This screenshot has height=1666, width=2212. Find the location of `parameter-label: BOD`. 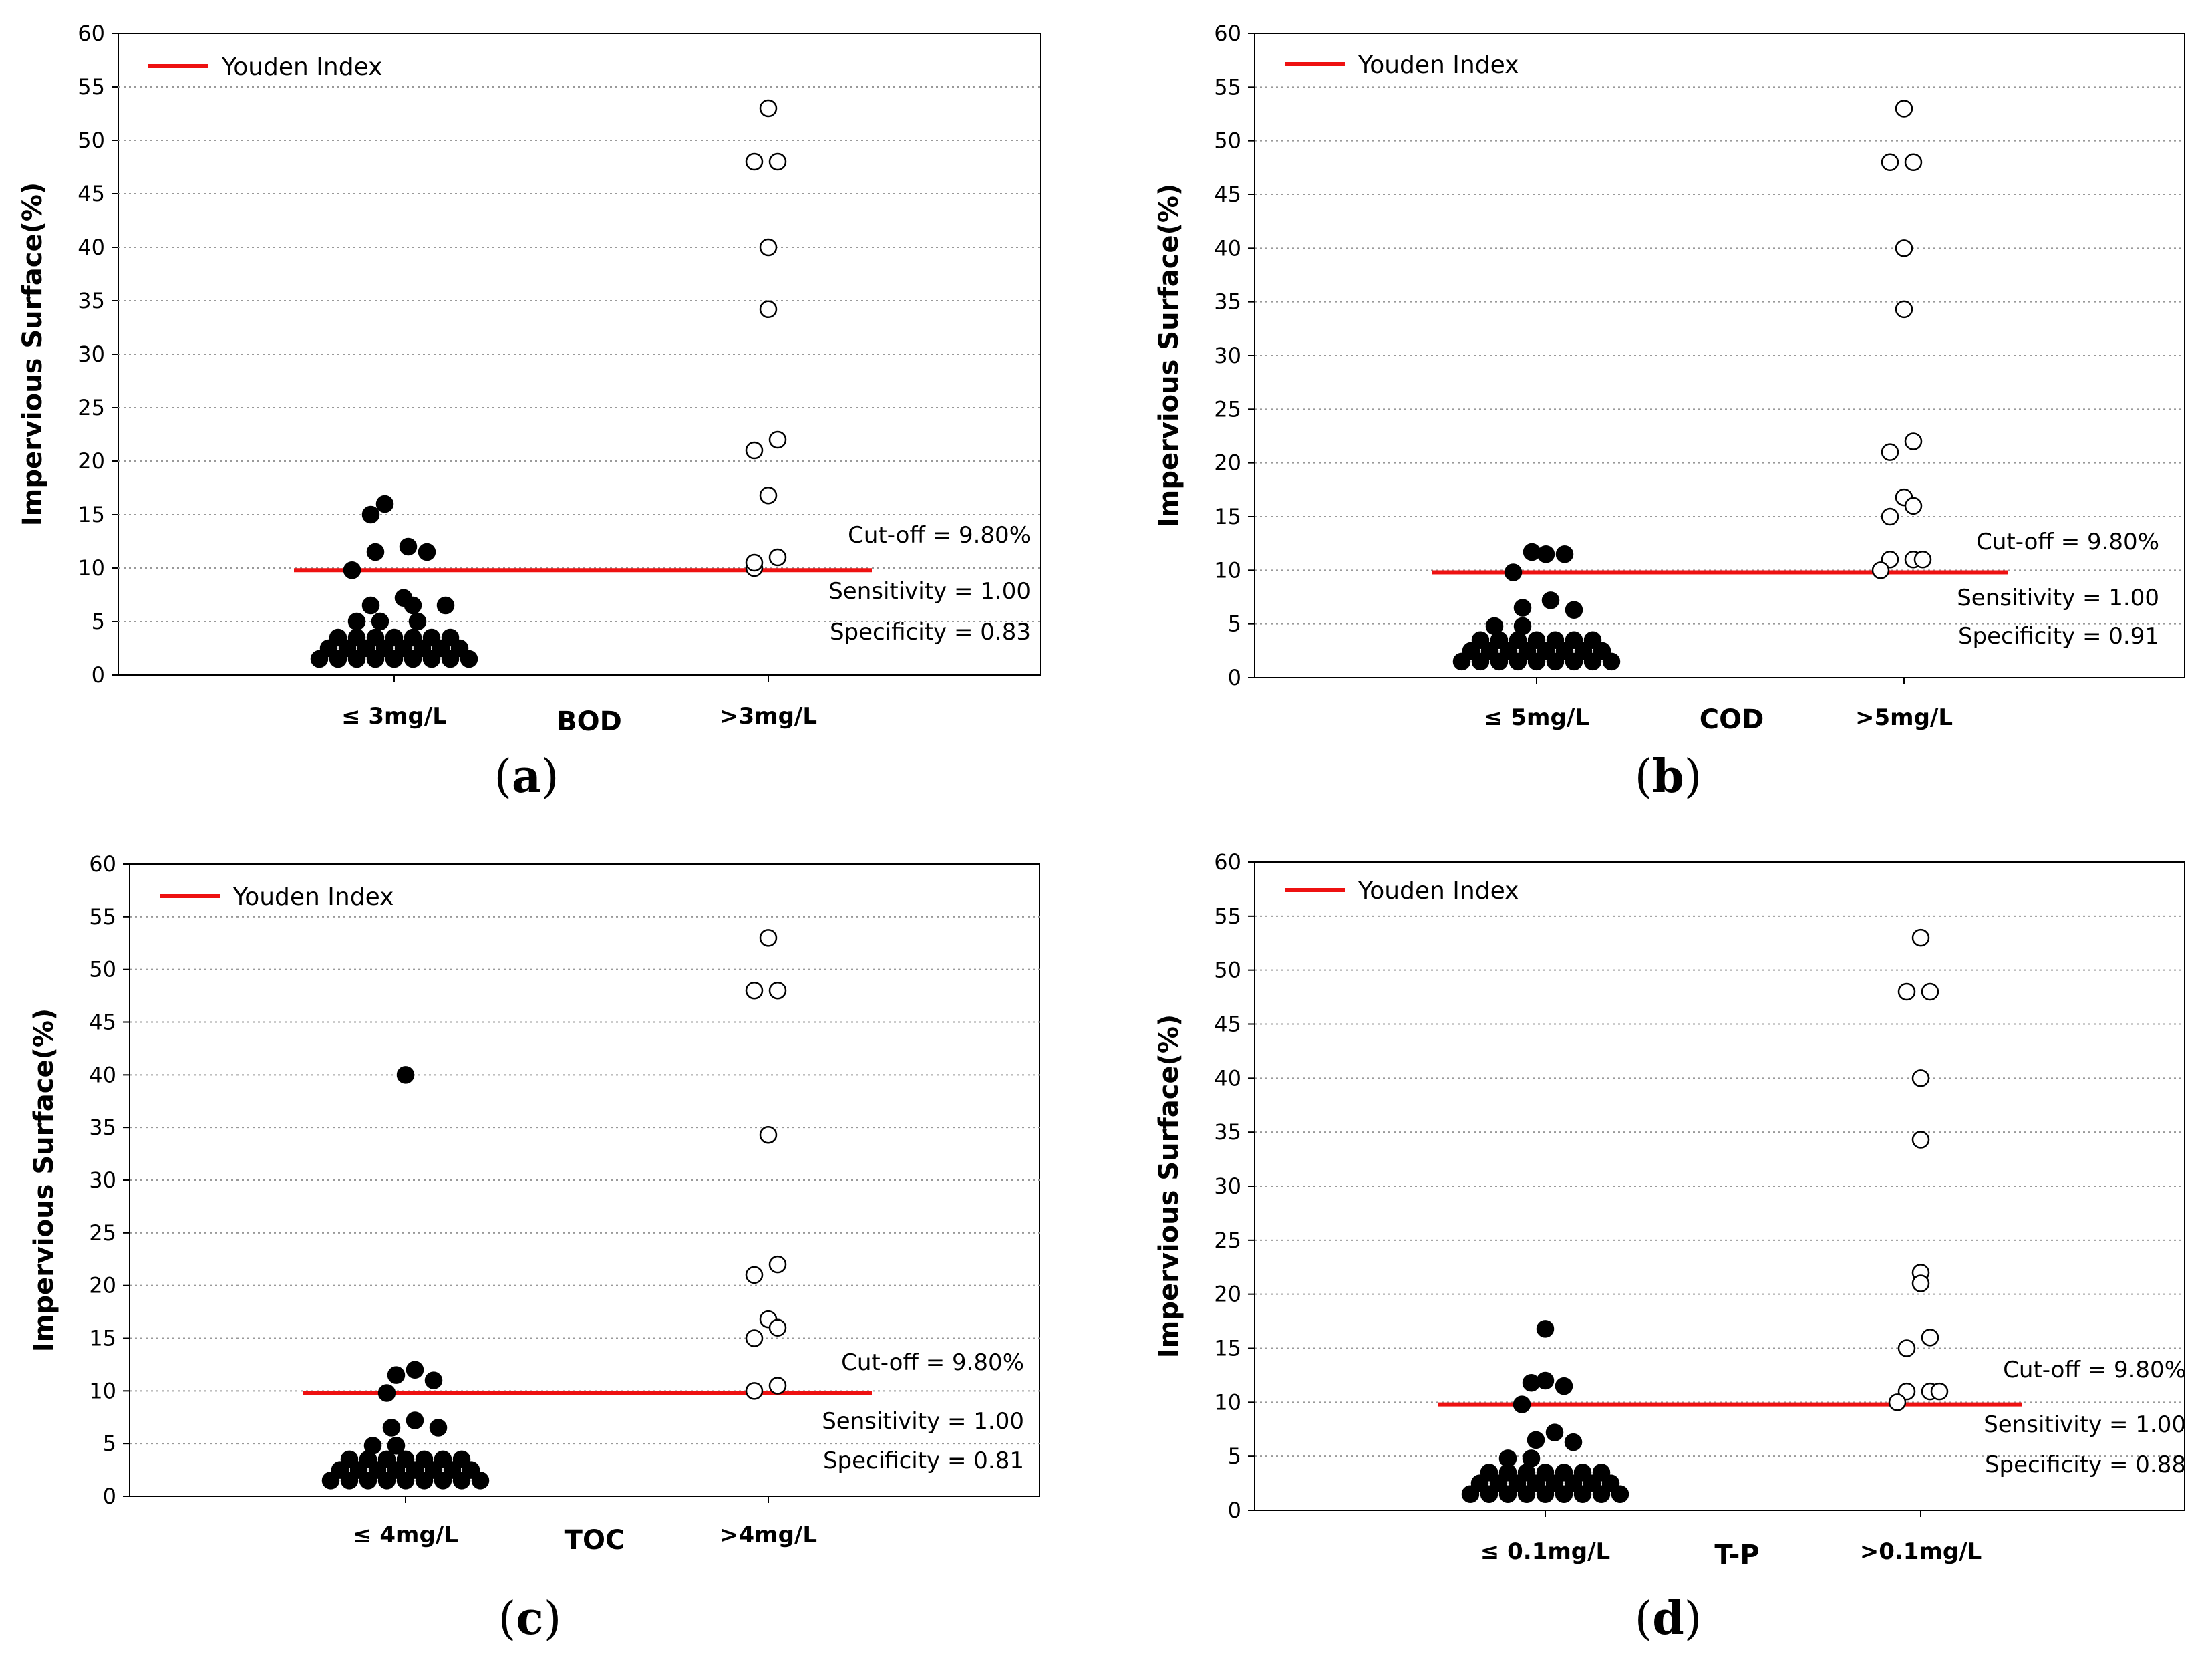

parameter-label: BOD is located at coordinates (589, 721).